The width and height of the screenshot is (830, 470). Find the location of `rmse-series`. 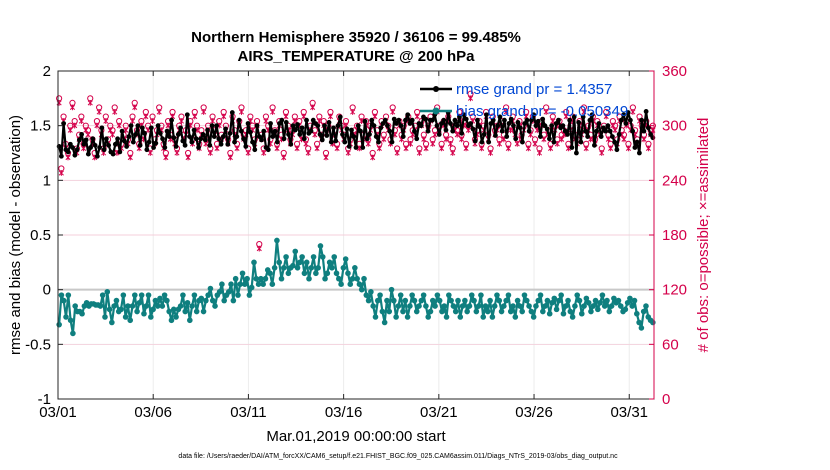

rmse-series is located at coordinates (356, 134).